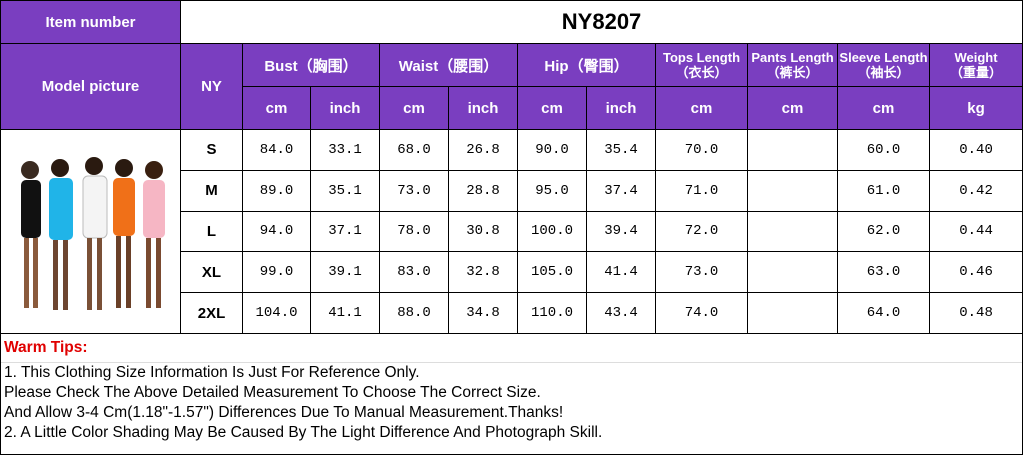 This screenshot has height=455, width=1024. What do you see at coordinates (552, 231) in the screenshot?
I see `value-cell: 100.0` at bounding box center [552, 231].